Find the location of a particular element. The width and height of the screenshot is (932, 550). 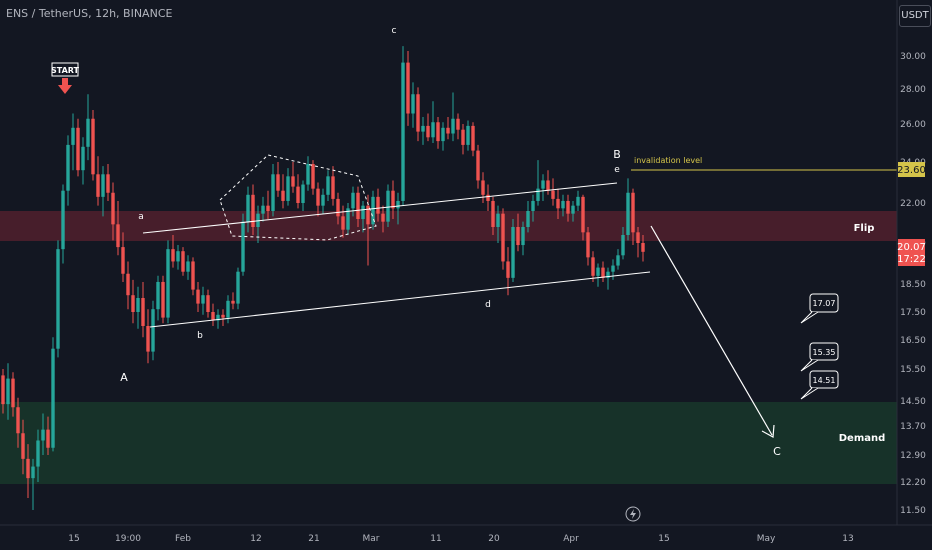

y-tick-label: 12.20 is located at coordinates (913, 483).